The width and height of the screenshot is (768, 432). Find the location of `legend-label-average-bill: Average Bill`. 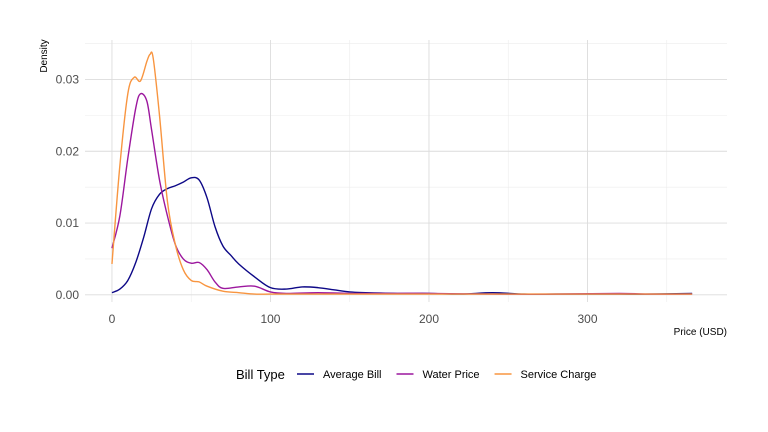

legend-label-average-bill: Average Bill is located at coordinates (352, 375).